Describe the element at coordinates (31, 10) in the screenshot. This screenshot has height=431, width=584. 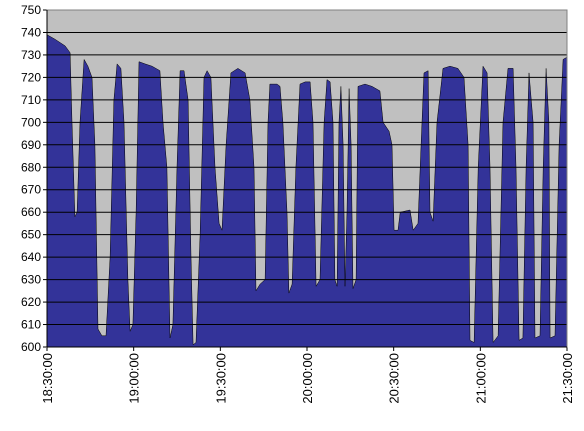
I see `y-tick-label: 750` at that location.